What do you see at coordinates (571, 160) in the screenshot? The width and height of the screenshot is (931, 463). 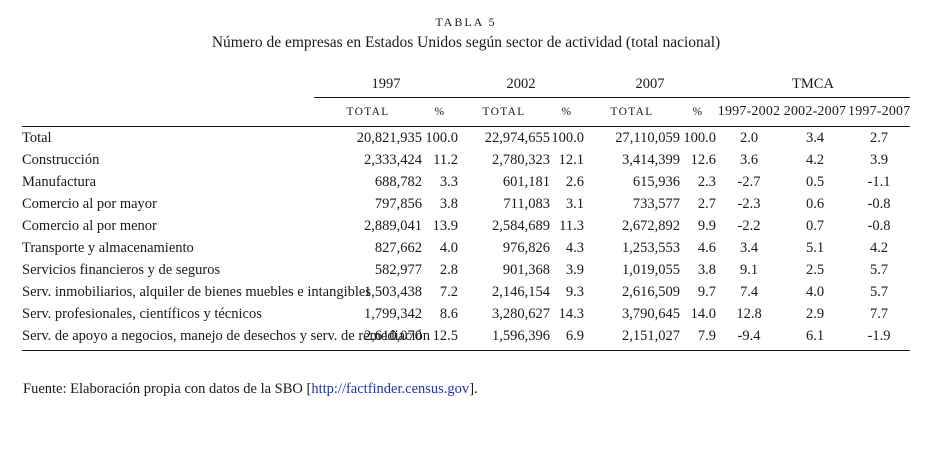 I see `table-cell: 12.1` at bounding box center [571, 160].